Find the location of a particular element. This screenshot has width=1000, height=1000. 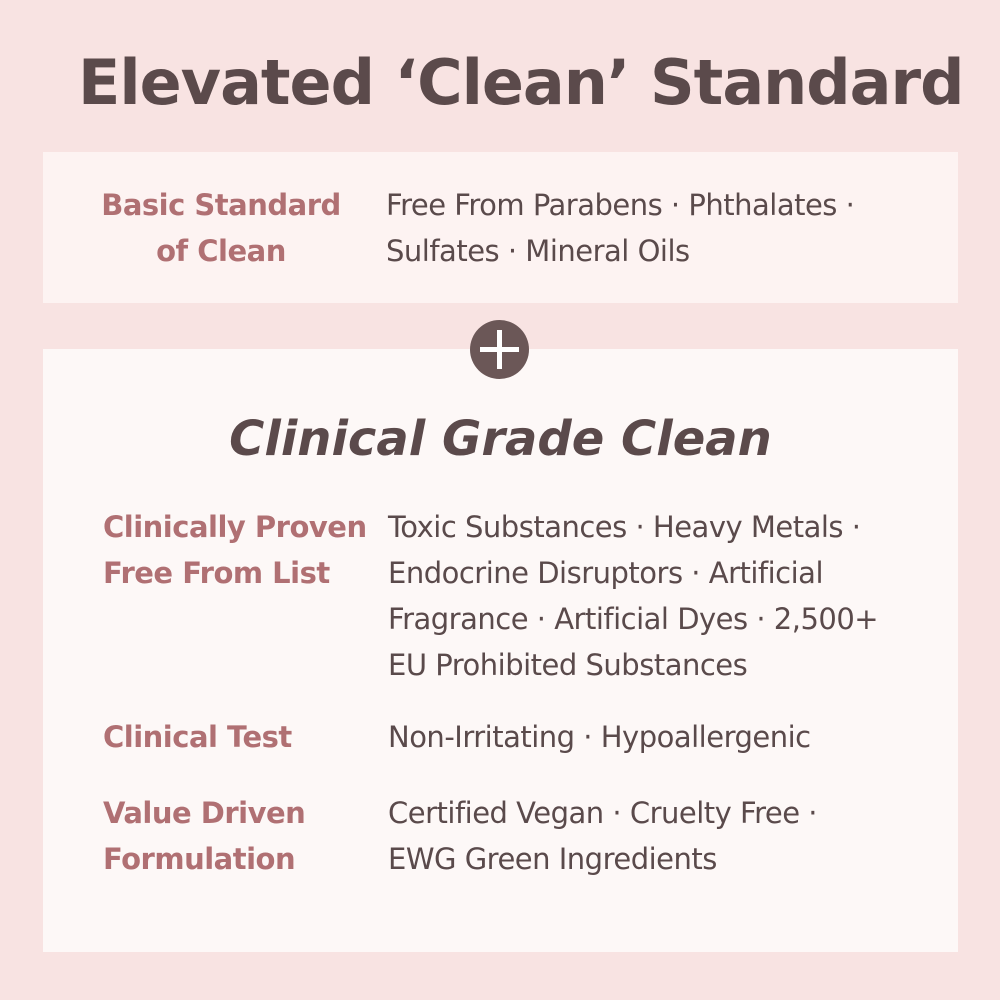

label-line: Formulation is located at coordinates (199, 859).